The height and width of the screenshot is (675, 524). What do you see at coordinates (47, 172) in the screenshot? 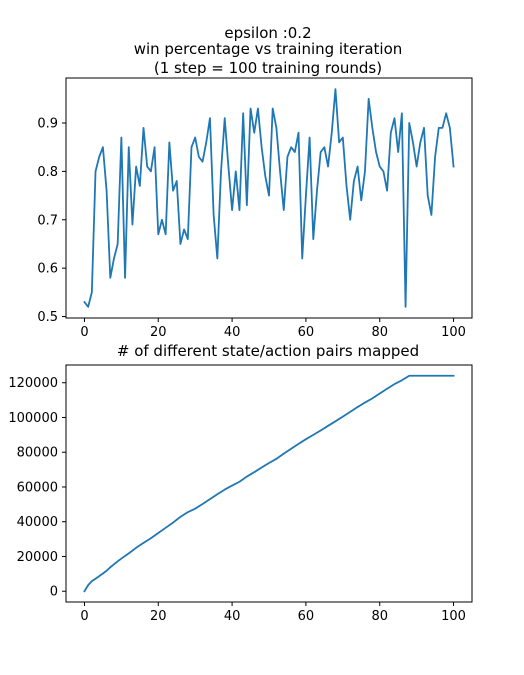
I see `y-tick-label: 0.8` at bounding box center [47, 172].